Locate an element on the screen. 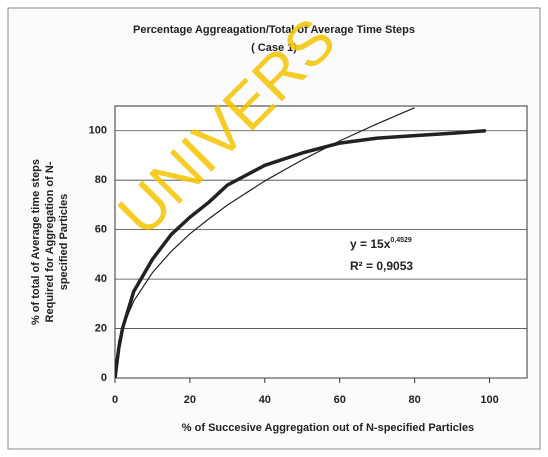 The image size is (548, 457). y-tick-label: 20 is located at coordinates (101, 328).